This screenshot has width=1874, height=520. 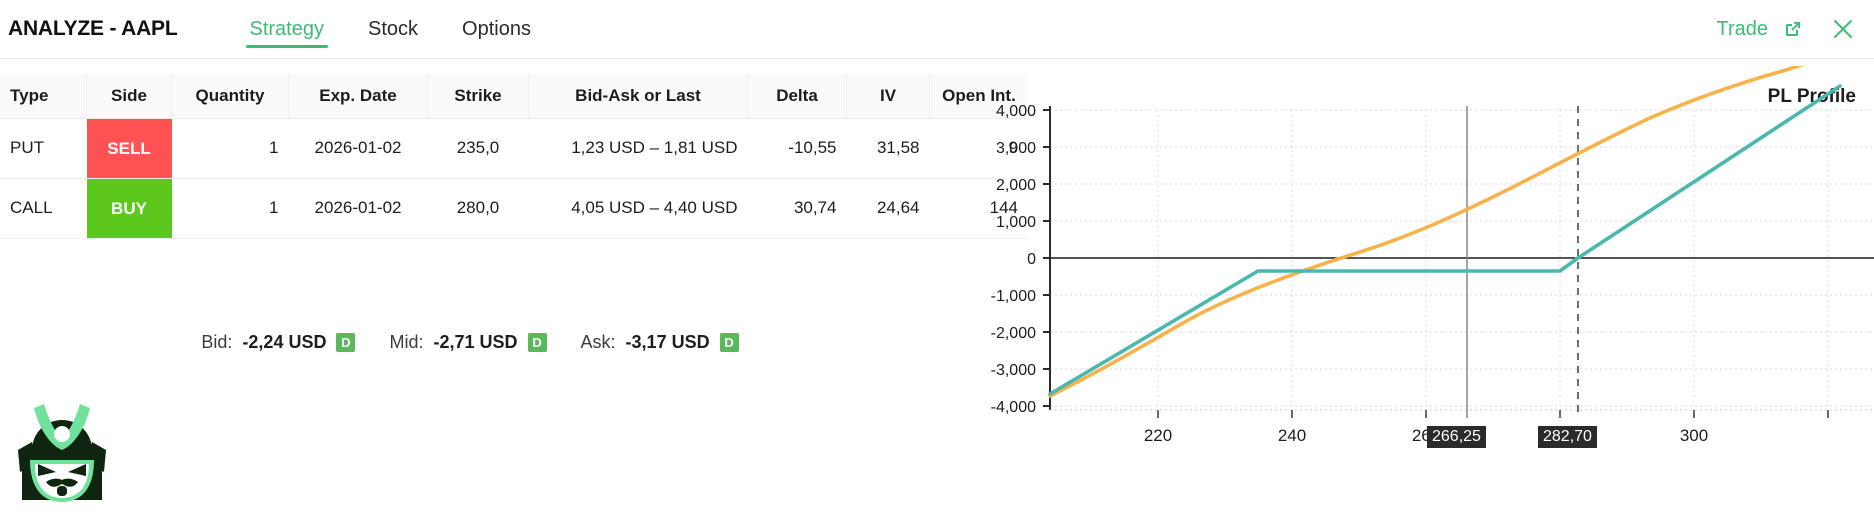 What do you see at coordinates (638, 208) in the screenshot?
I see `cell-bid-ask: 4,05 USD – 4,40 USD` at bounding box center [638, 208].